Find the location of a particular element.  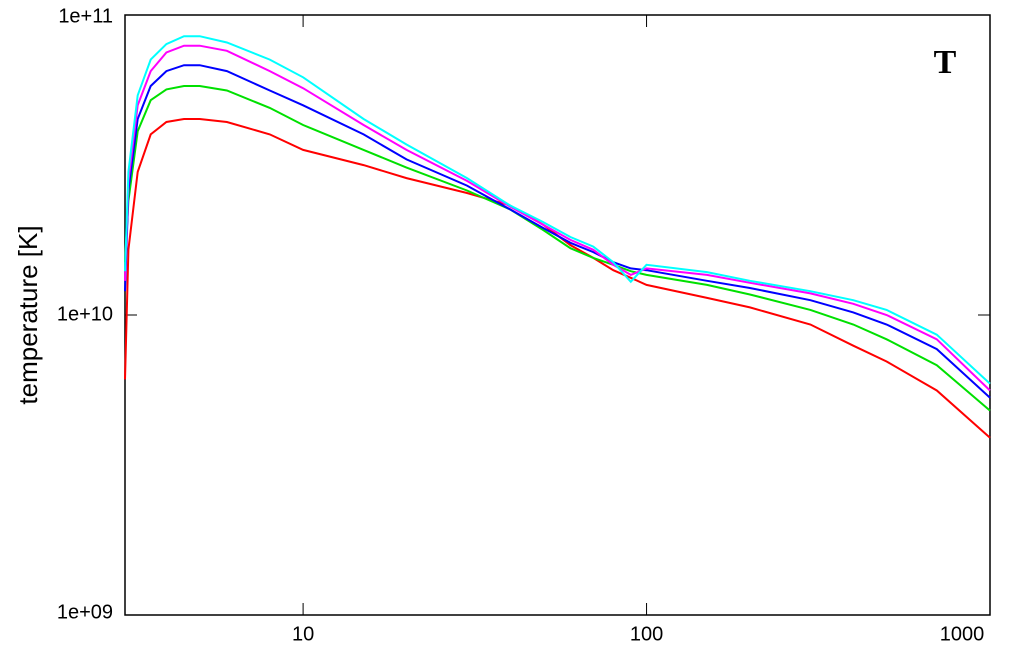

y-tick-label: 1e+09 is located at coordinates (85, 612).